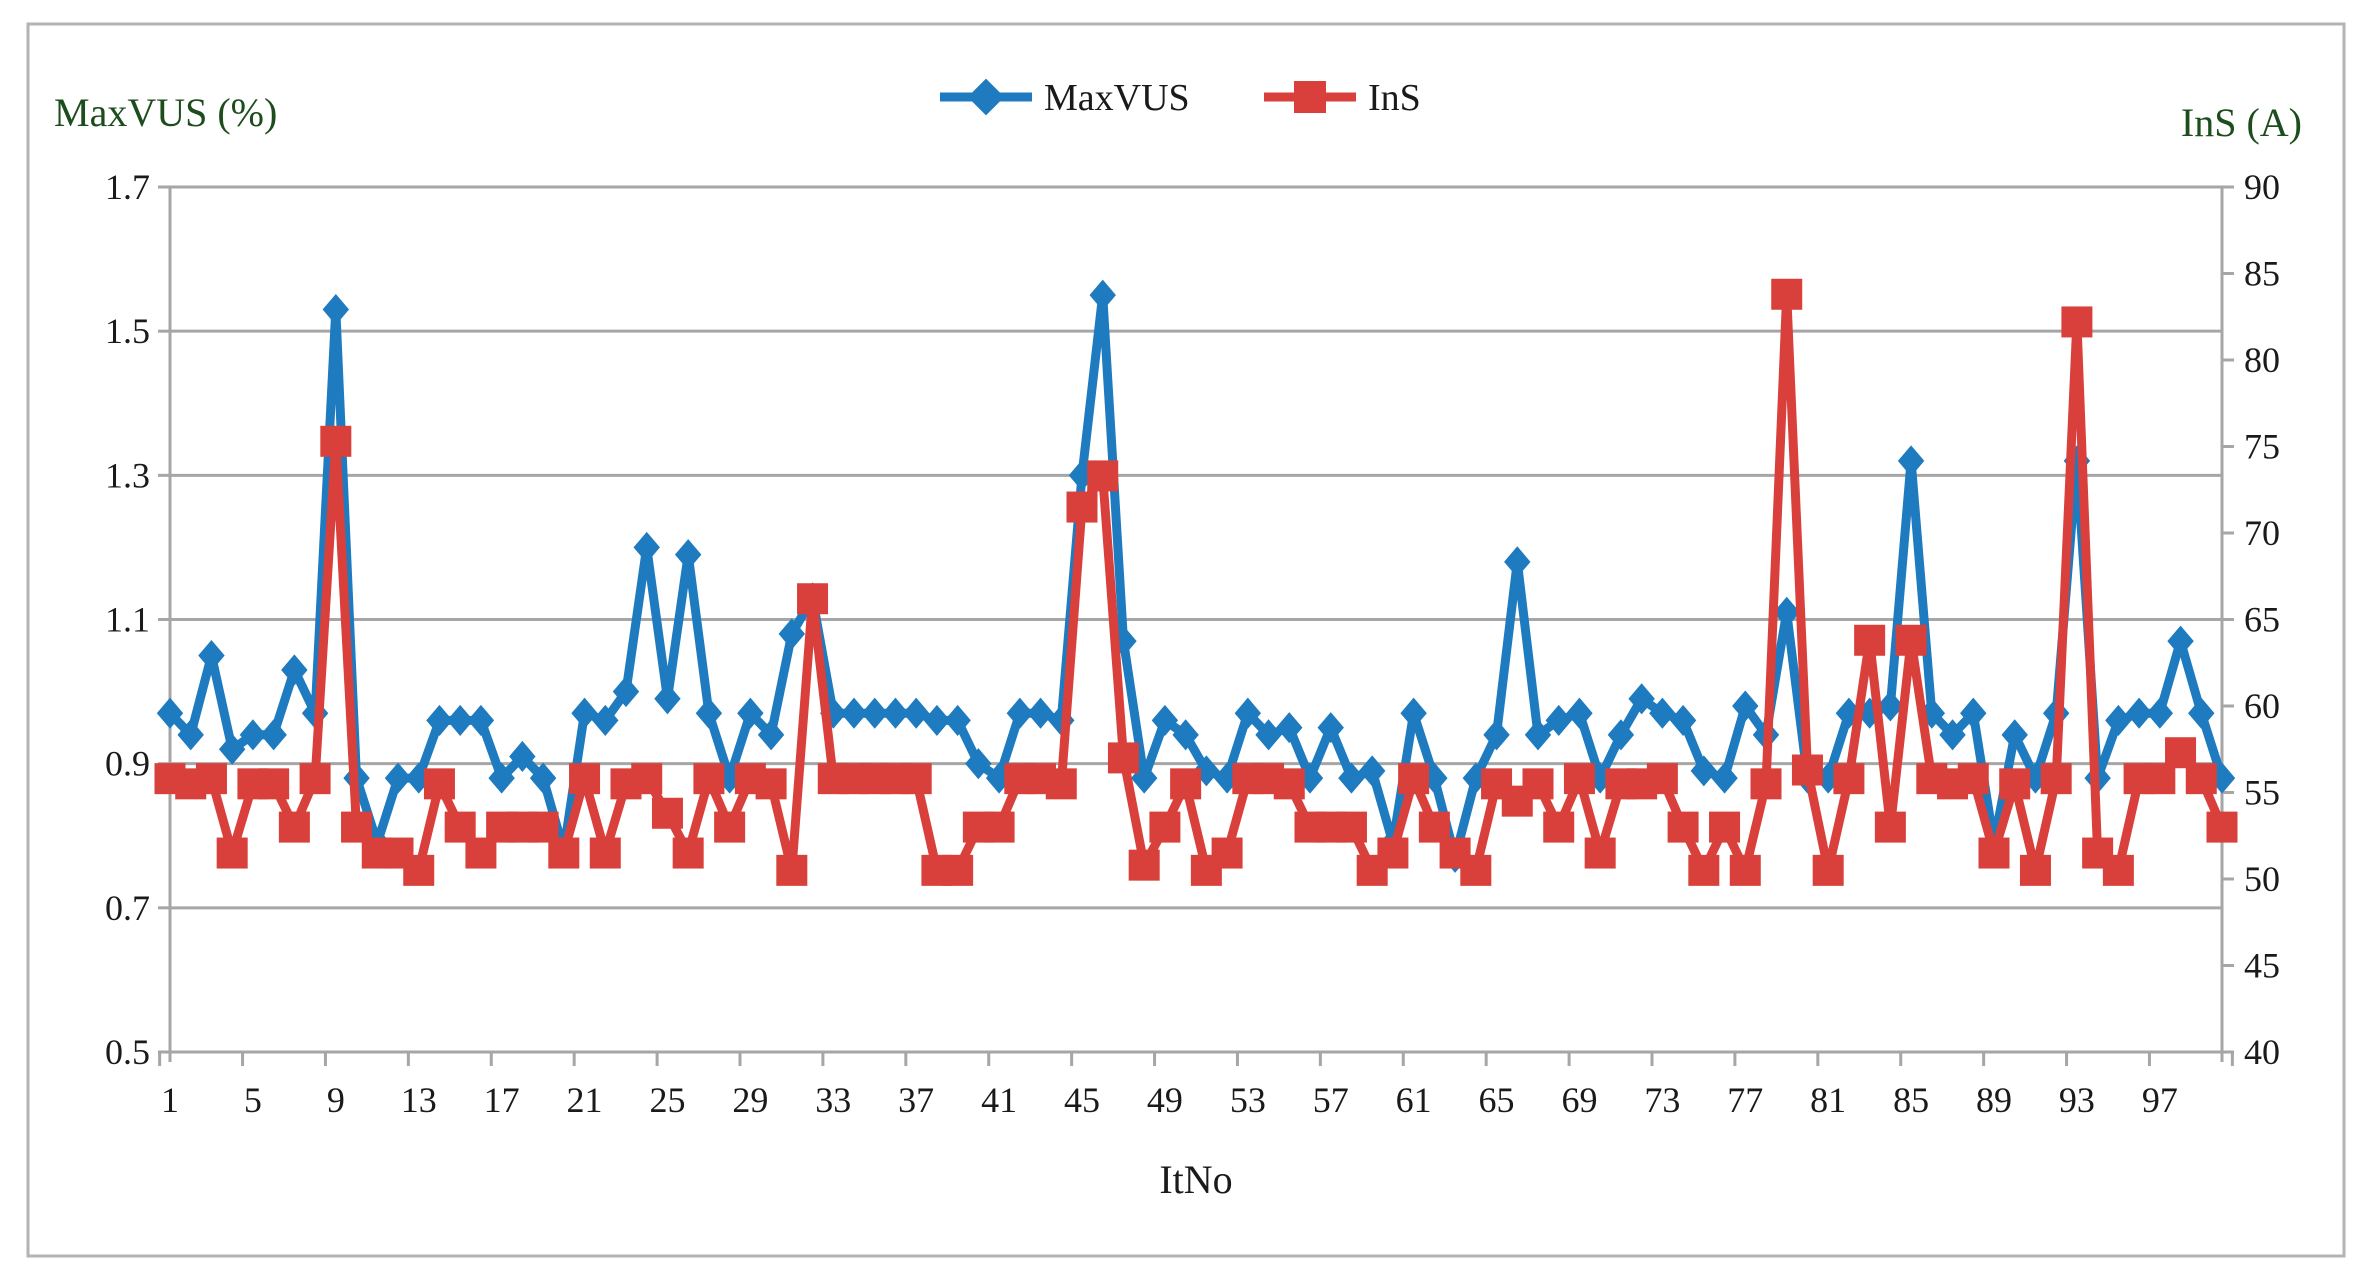 Image resolution: width=2368 pixels, height=1282 pixels. Describe the element at coordinates (986, 97) in the screenshot. I see `legend-swatch-marker-maxvus` at that location.